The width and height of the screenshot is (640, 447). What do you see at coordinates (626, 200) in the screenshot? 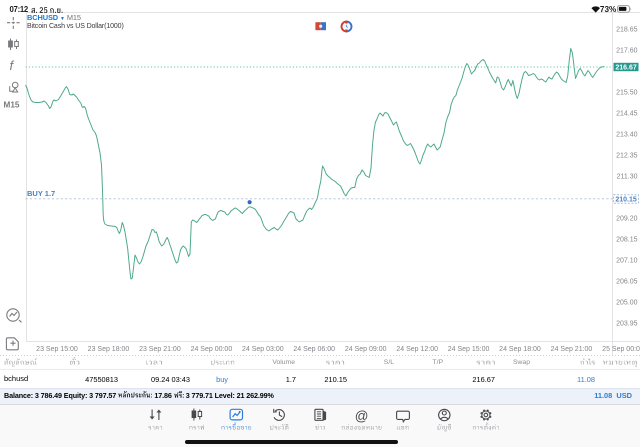
I see `svg-text: 210.15` at bounding box center [626, 200].